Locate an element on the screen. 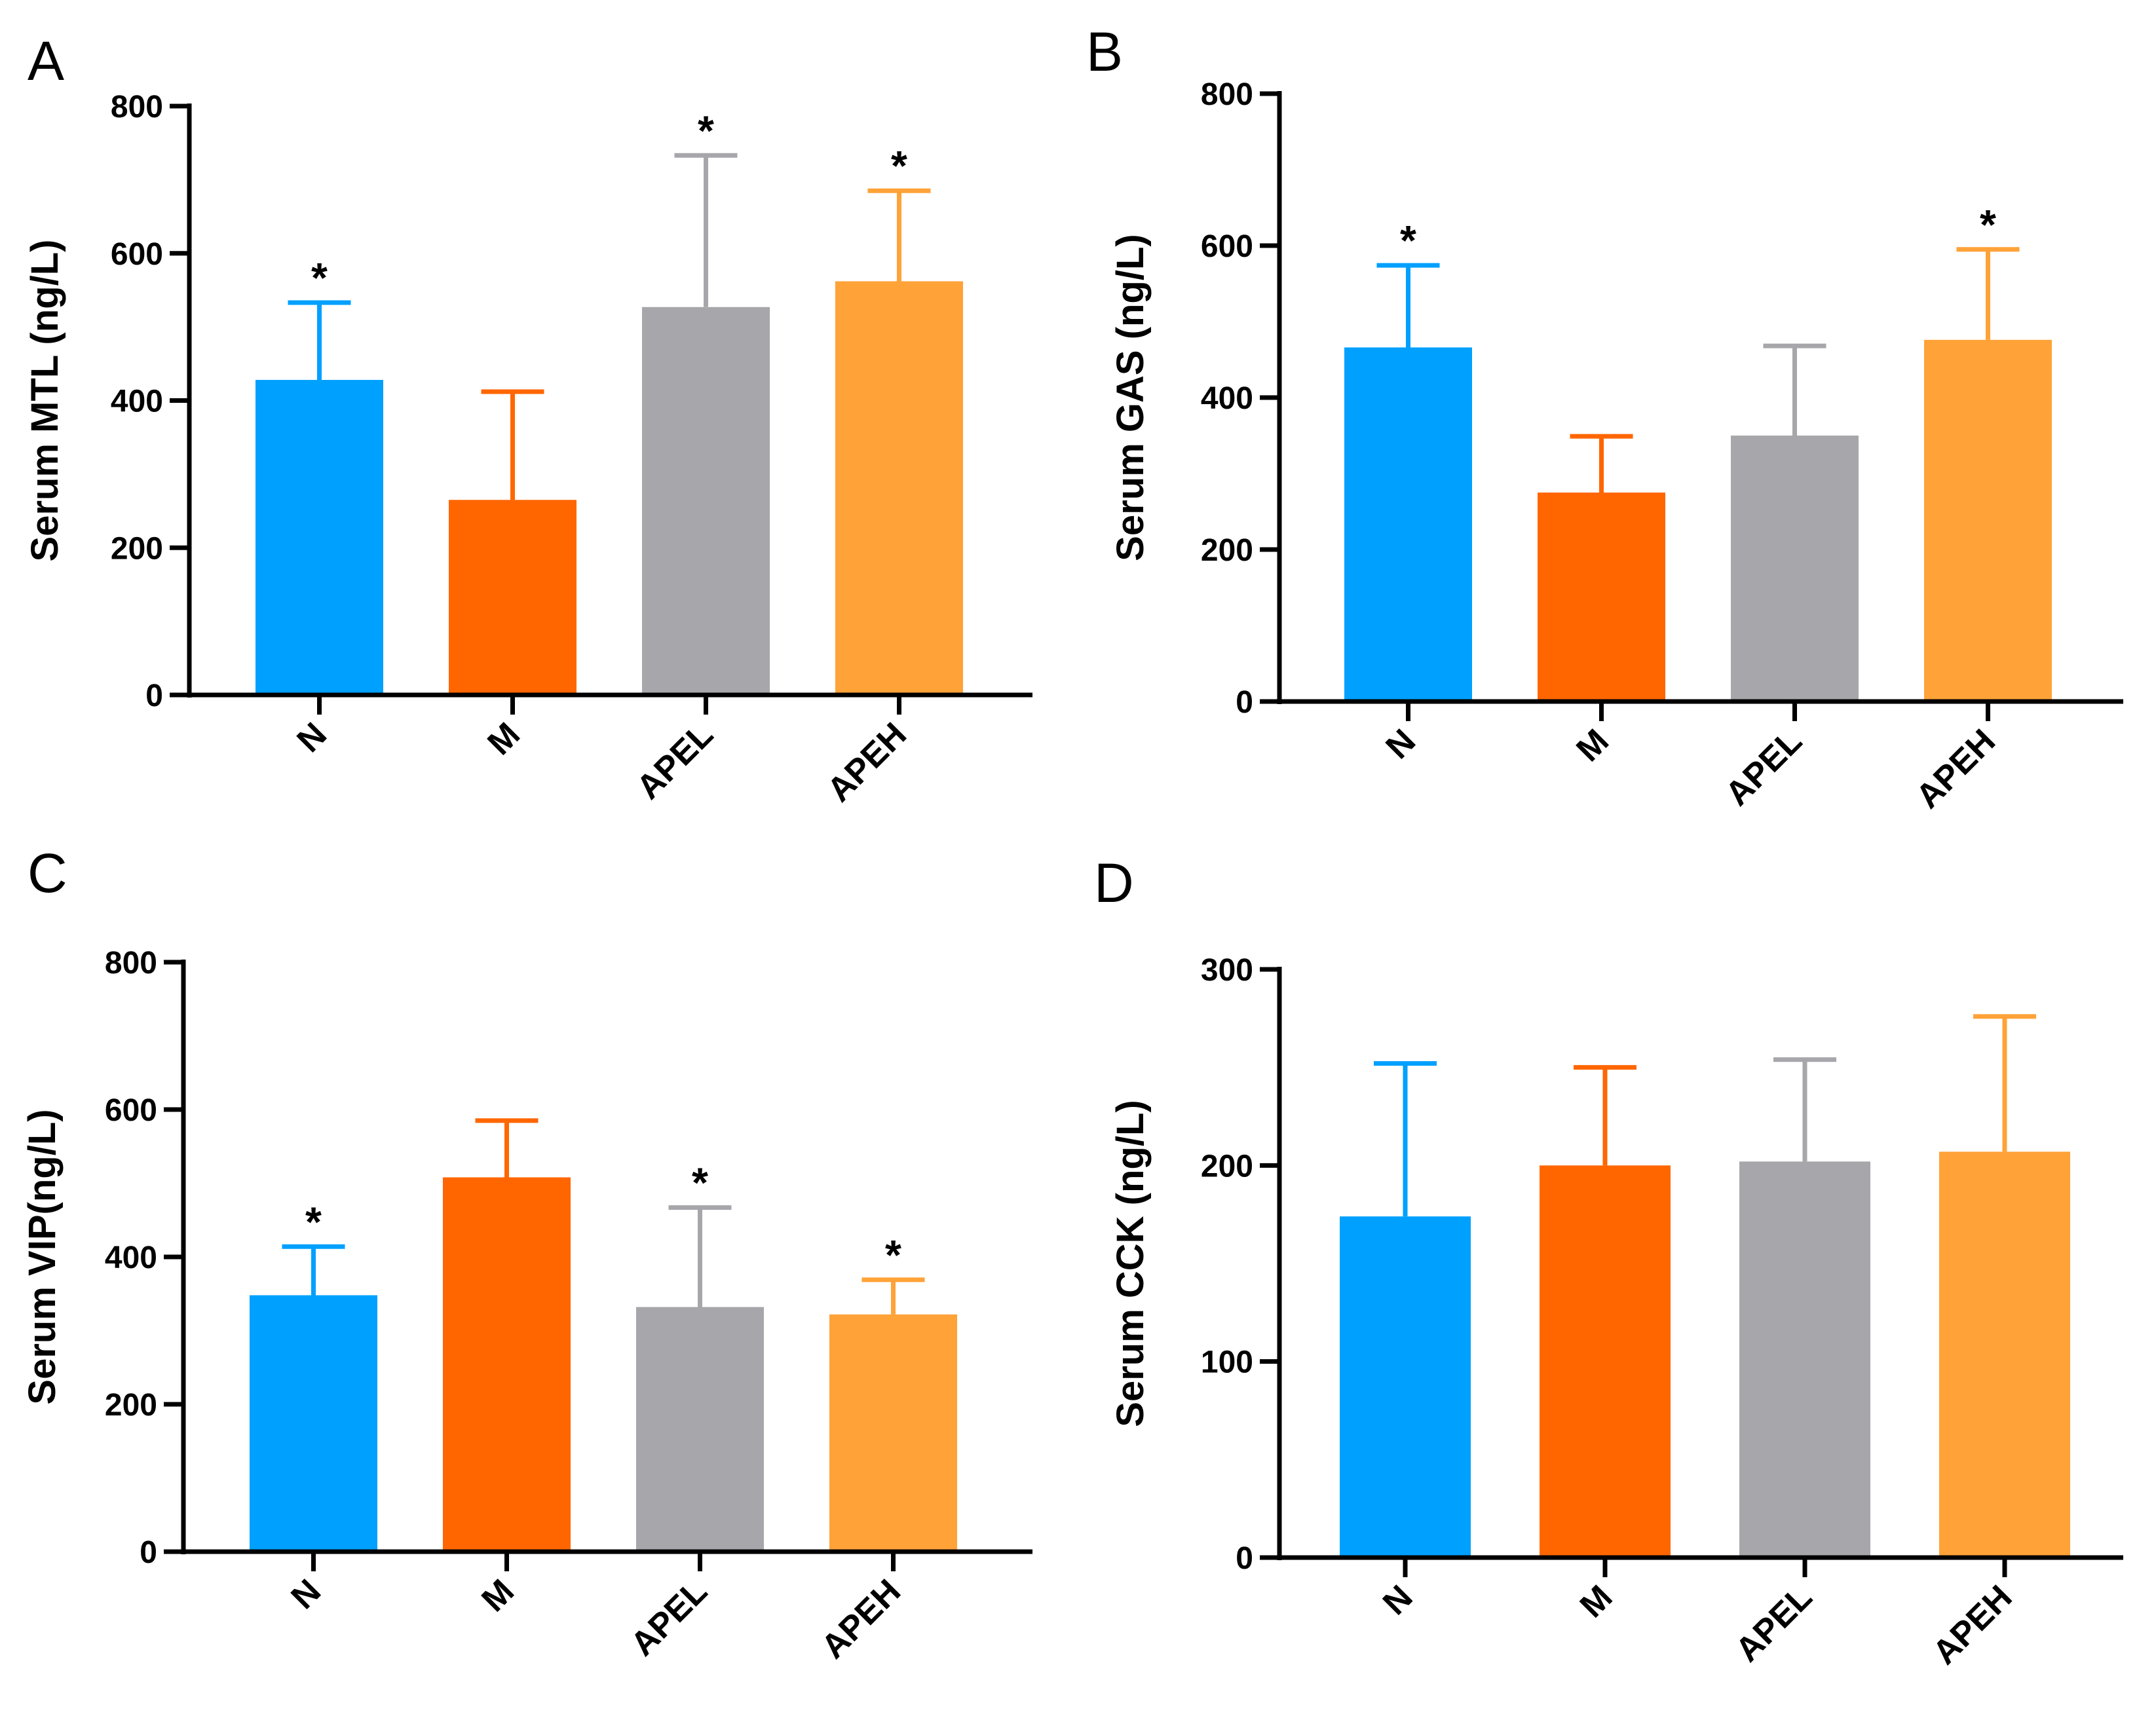 The image size is (2156, 1720). panel-letter: A is located at coordinates (46, 61).